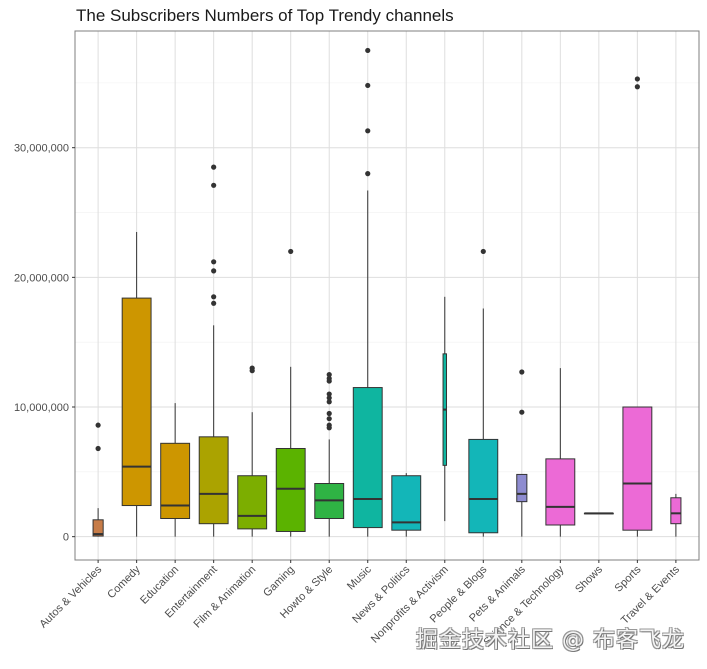 The image size is (707, 669). I want to click on x-tick-label: Autos & Vehicles, so click(70, 596).